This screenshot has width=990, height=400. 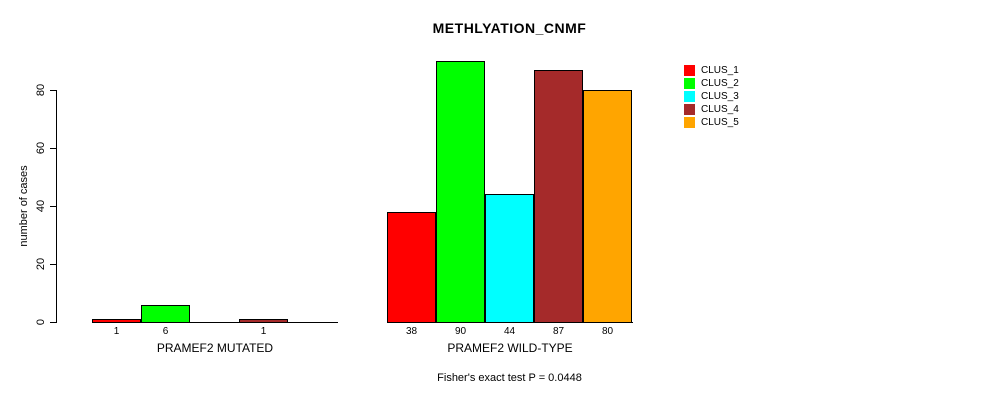 What do you see at coordinates (41, 90) in the screenshot?
I see `y-axis-tick-label: 80` at bounding box center [41, 90].